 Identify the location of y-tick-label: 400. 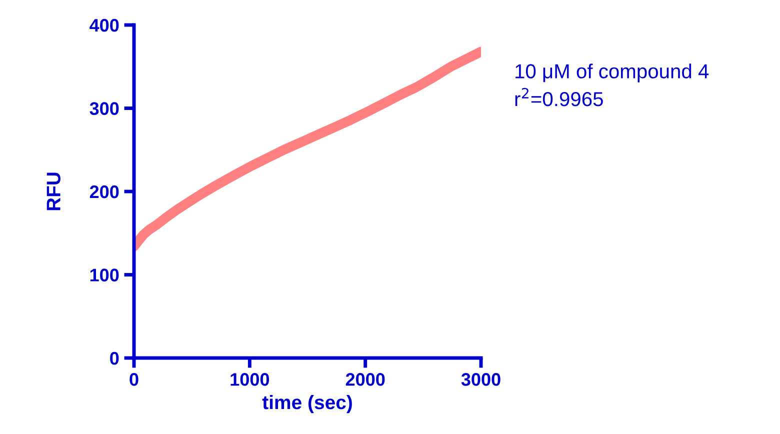
(104, 25).